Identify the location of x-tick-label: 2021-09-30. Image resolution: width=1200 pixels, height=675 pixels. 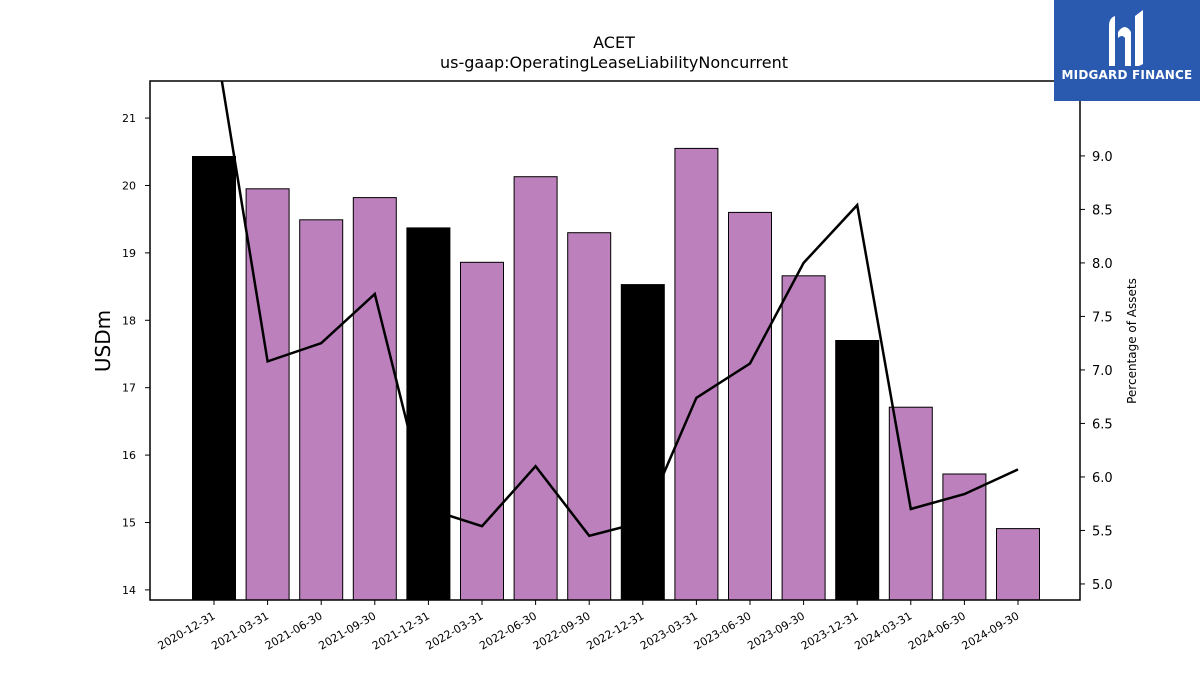
(347, 630).